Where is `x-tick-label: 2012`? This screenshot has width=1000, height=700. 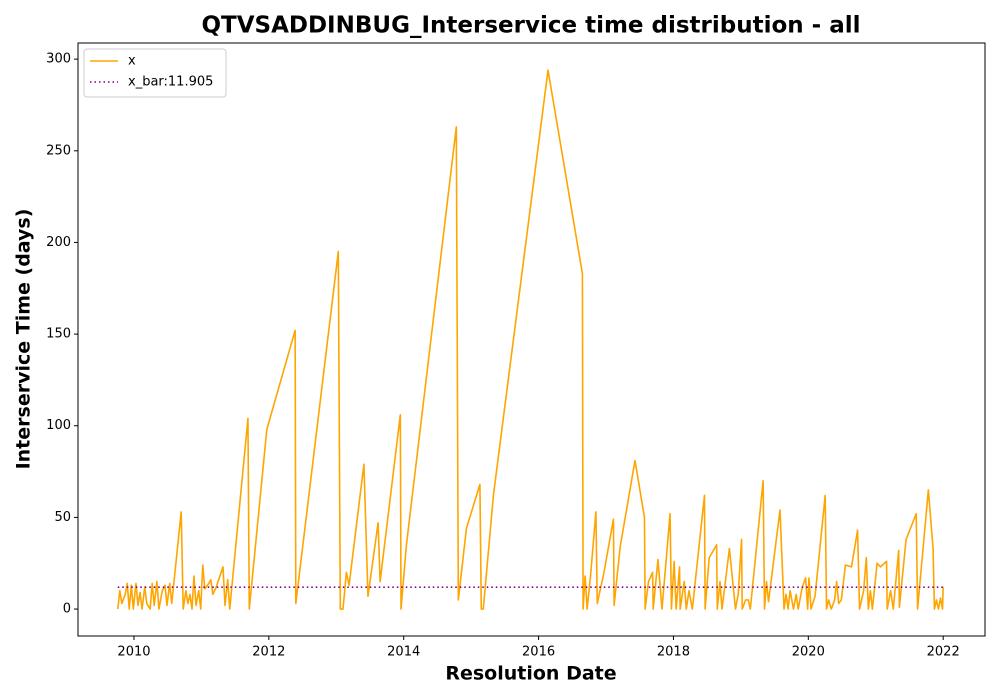
x-tick-label: 2012 is located at coordinates (268, 652).